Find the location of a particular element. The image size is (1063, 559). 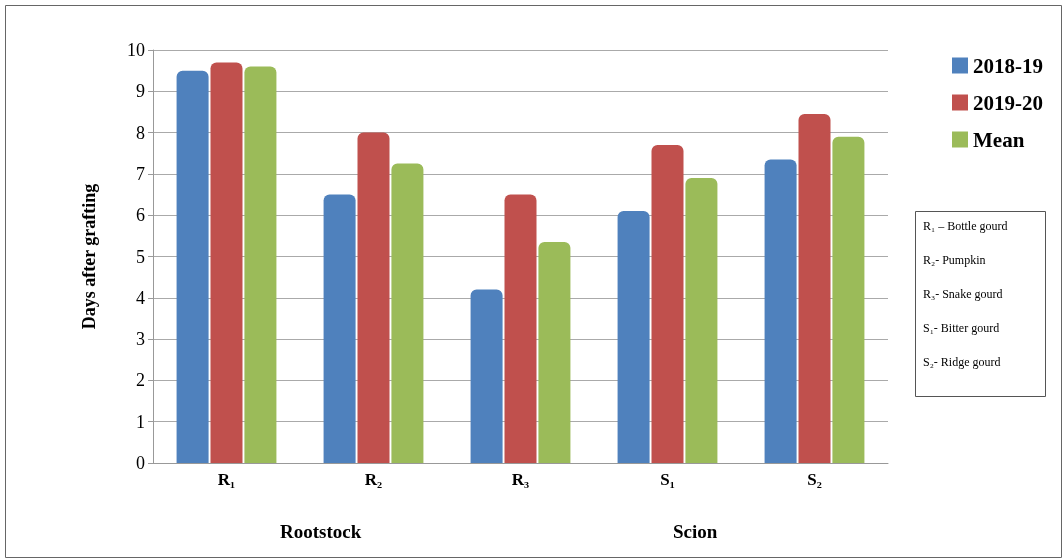

y-tick-label: 10 is located at coordinates (136, 50).